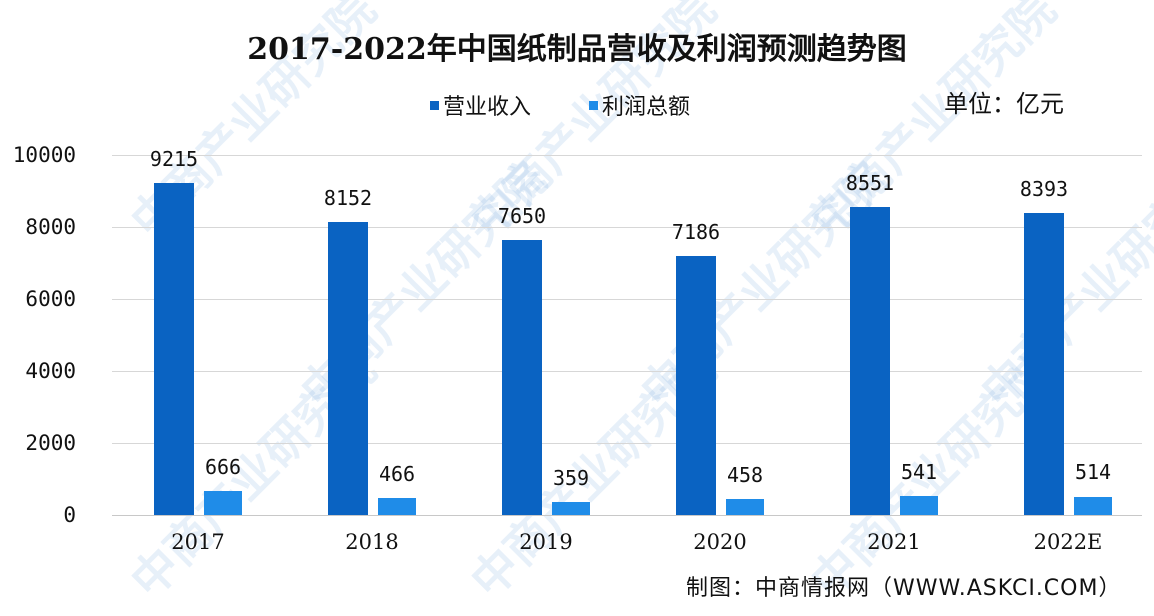 The image size is (1154, 616). I want to click on data-label: 9215, so click(174, 159).